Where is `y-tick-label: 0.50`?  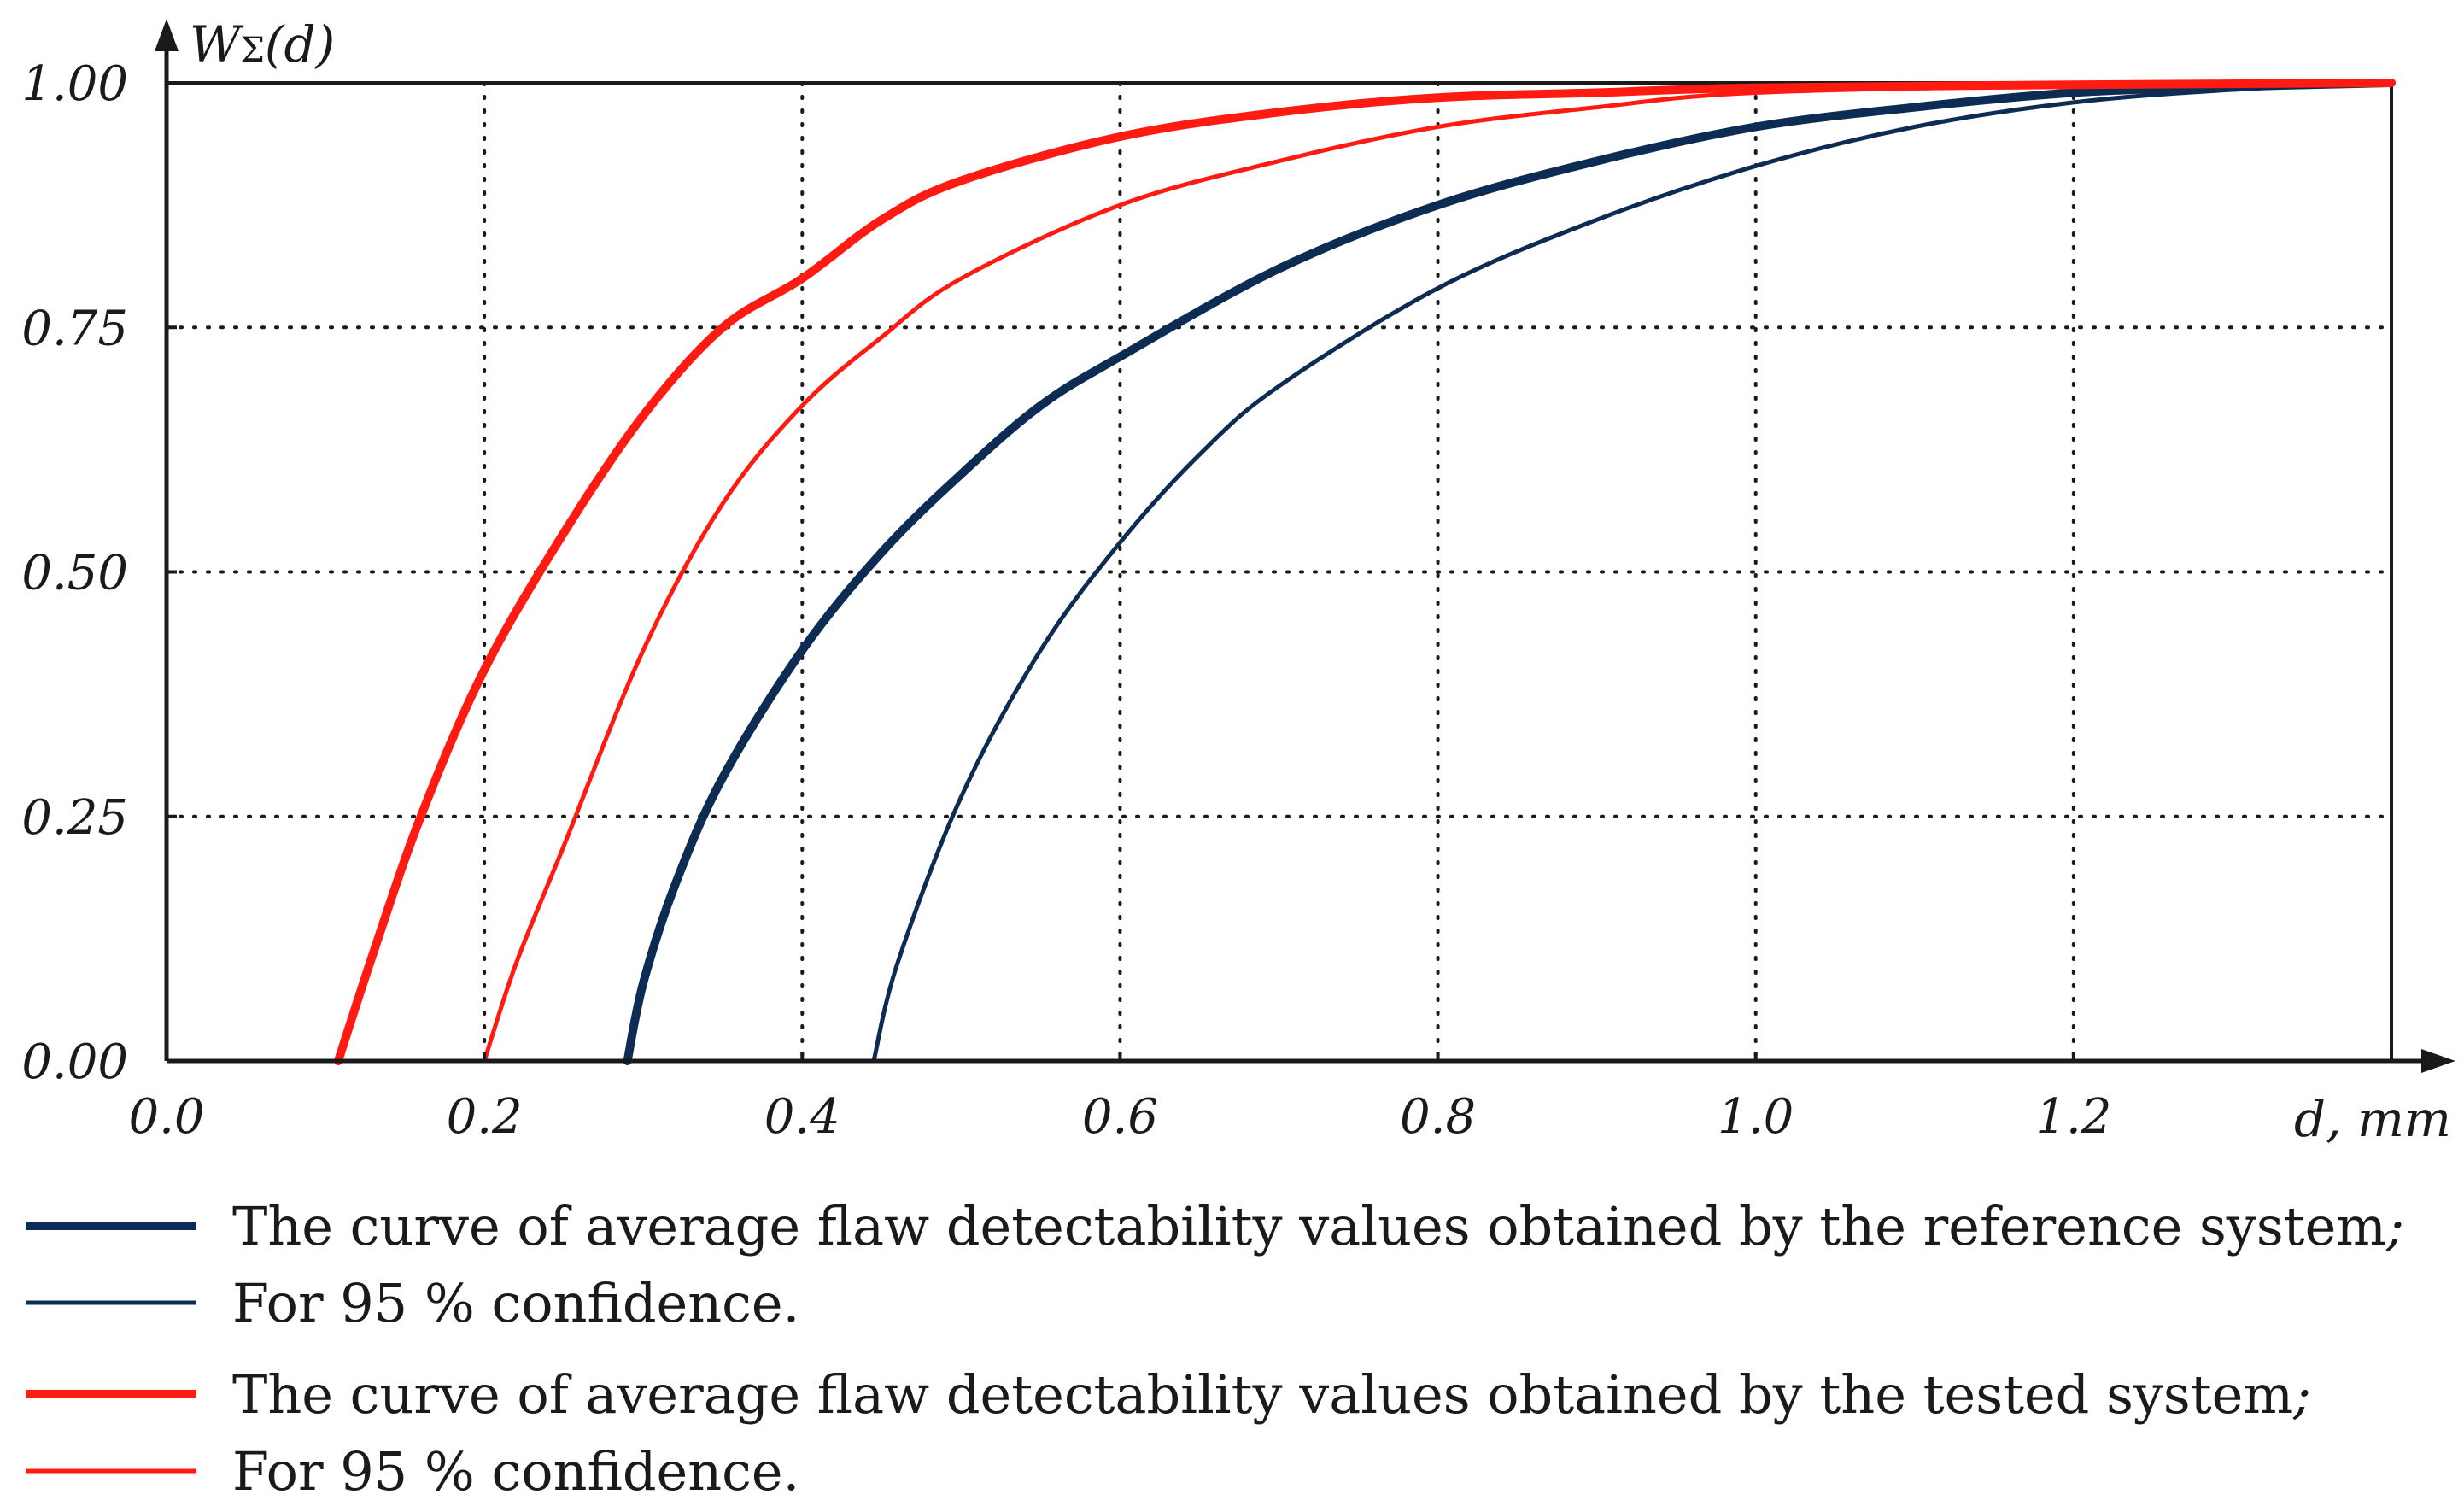
y-tick-label: 0.50 is located at coordinates (74, 573).